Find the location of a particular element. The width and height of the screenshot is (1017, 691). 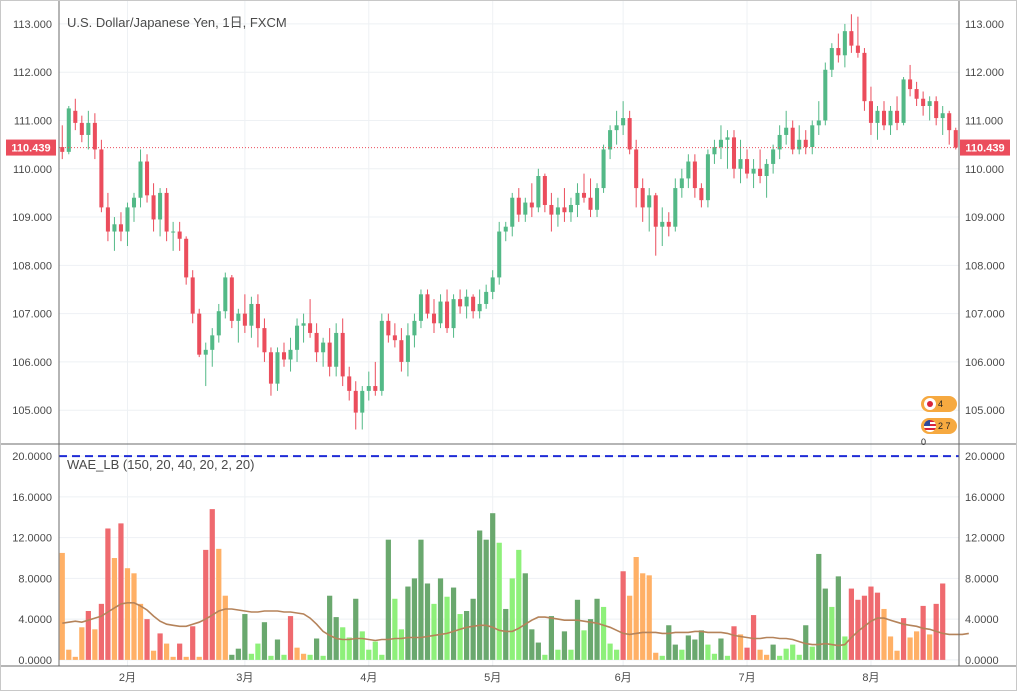

event-marker: 2 7 0 is located at coordinates (939, 432).